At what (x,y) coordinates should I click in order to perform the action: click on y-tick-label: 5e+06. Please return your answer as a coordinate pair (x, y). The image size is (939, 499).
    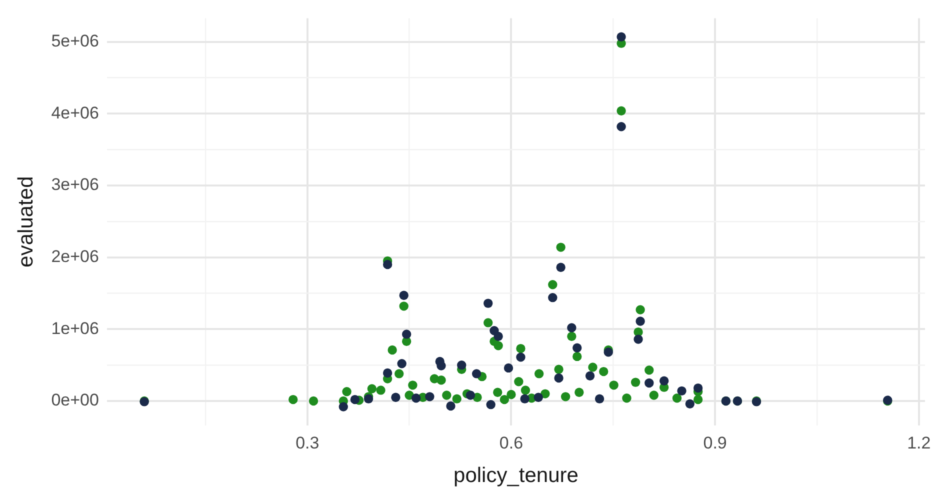
    Looking at the image, I should click on (75, 41).